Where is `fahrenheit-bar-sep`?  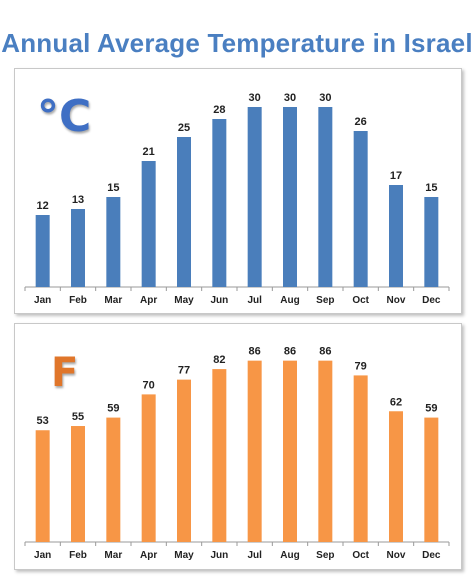
fahrenheit-bar-sep is located at coordinates (325, 451).